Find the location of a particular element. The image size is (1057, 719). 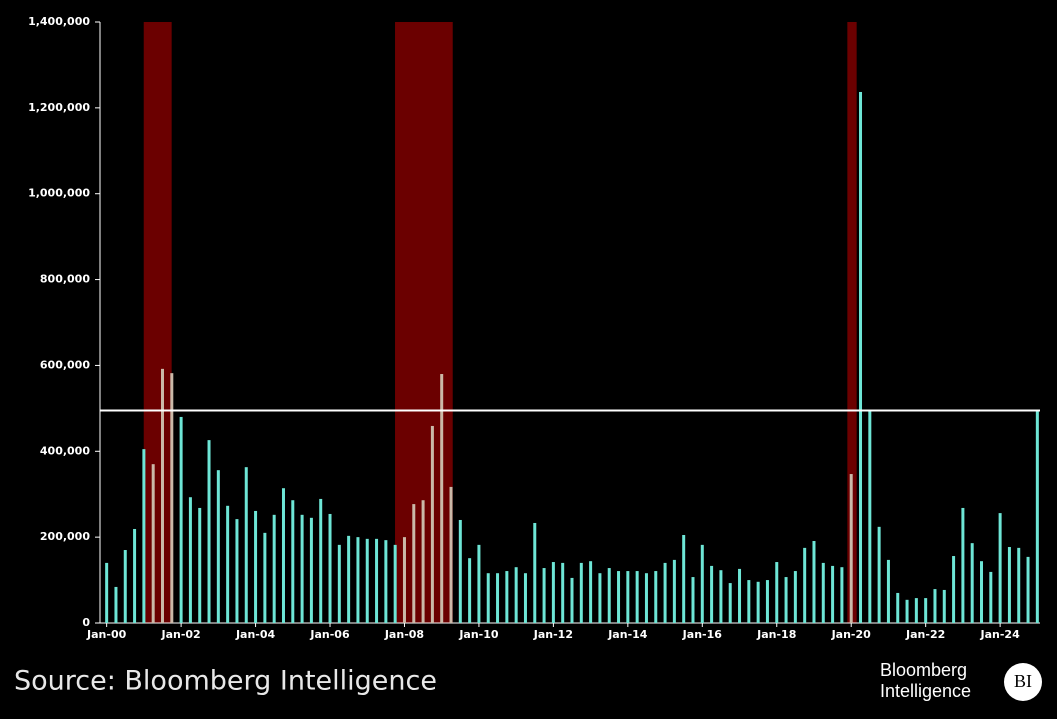

x-tick-label: Jan-04 is located at coordinates (255, 634).